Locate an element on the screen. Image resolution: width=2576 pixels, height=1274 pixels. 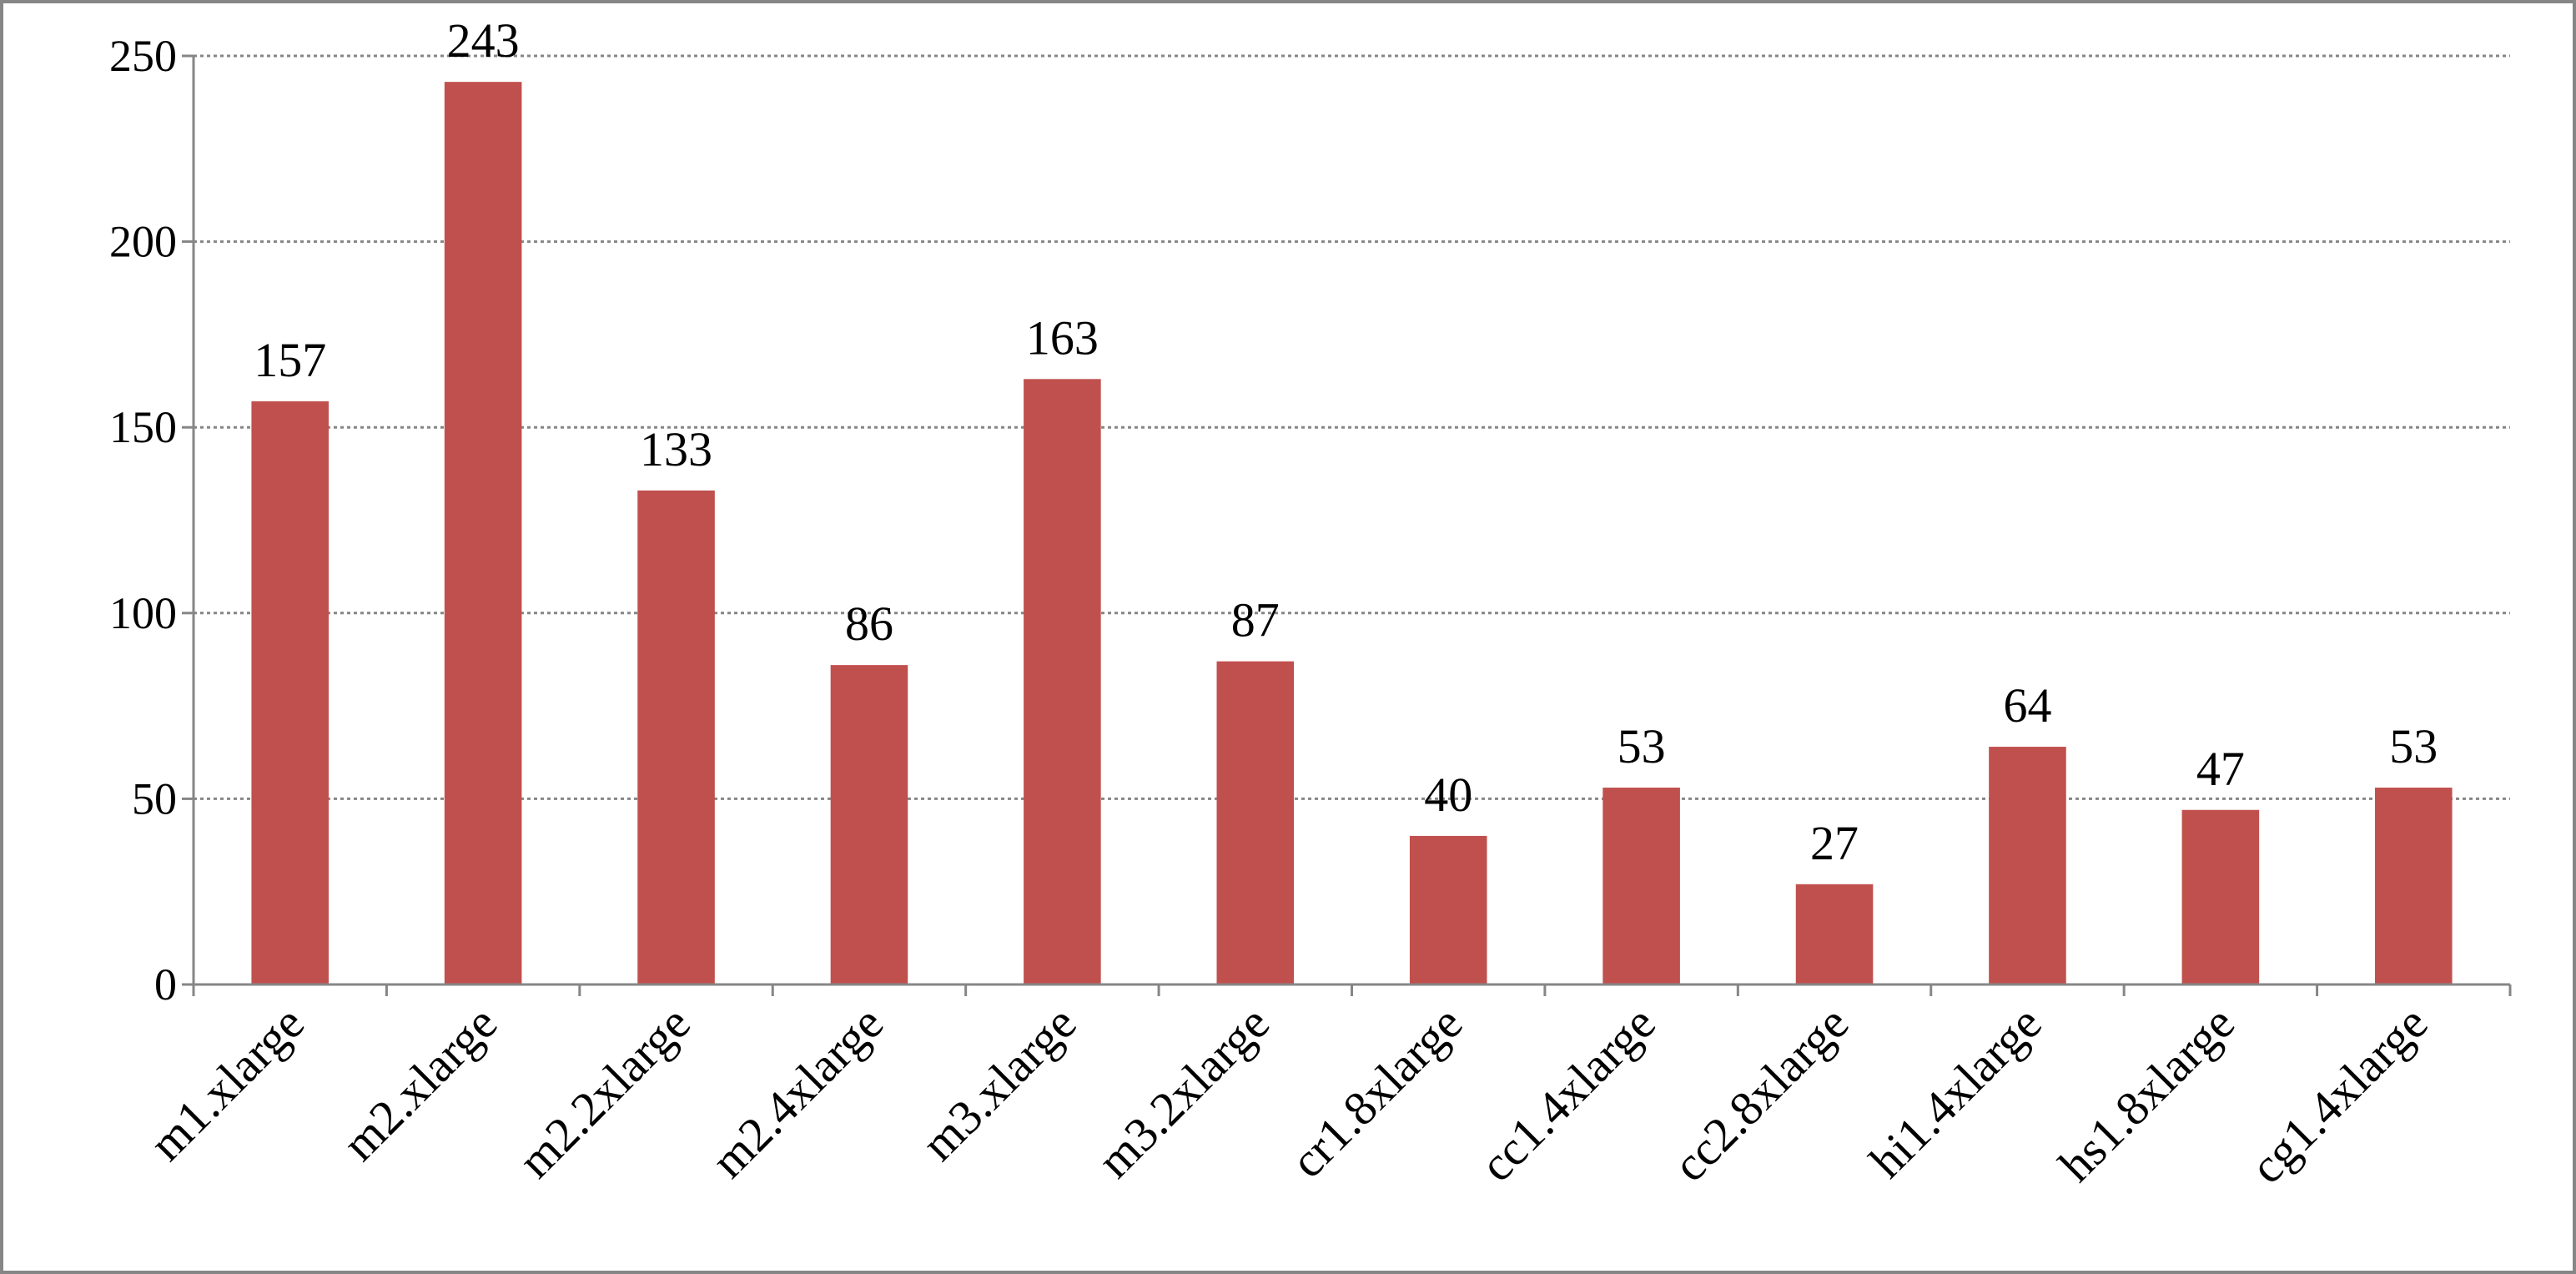
y-tick-label: 0 is located at coordinates (165, 985).